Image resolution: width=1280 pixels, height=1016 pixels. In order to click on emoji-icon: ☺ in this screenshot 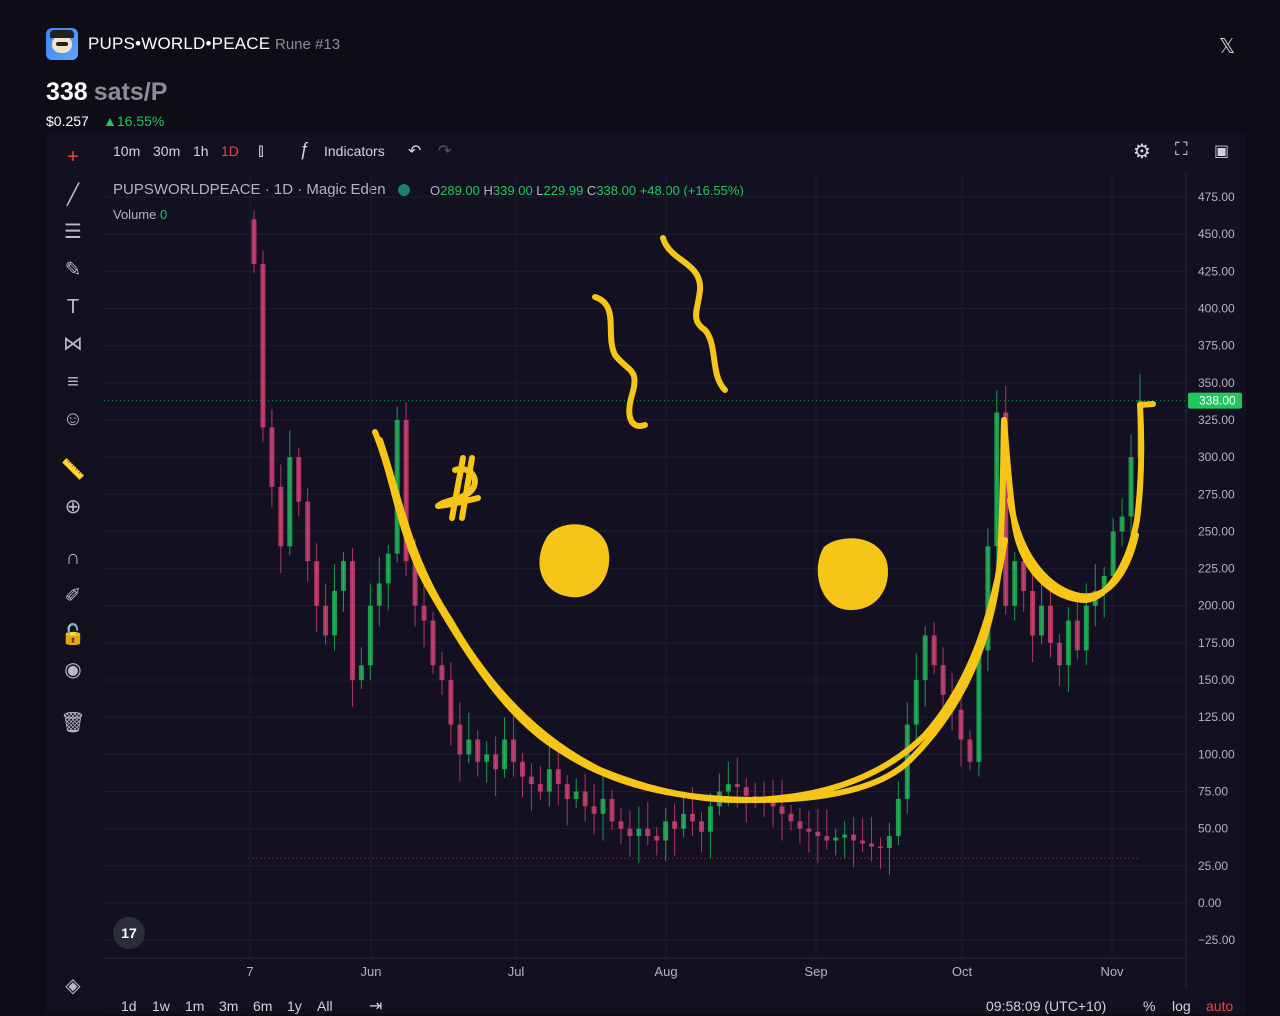, I will do `click(73, 419)`.